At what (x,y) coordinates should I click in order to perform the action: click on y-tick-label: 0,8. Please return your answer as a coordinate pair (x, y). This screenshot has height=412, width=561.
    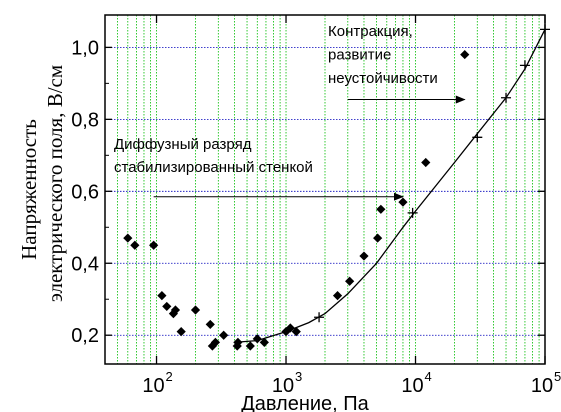
    Looking at the image, I should click on (85, 120).